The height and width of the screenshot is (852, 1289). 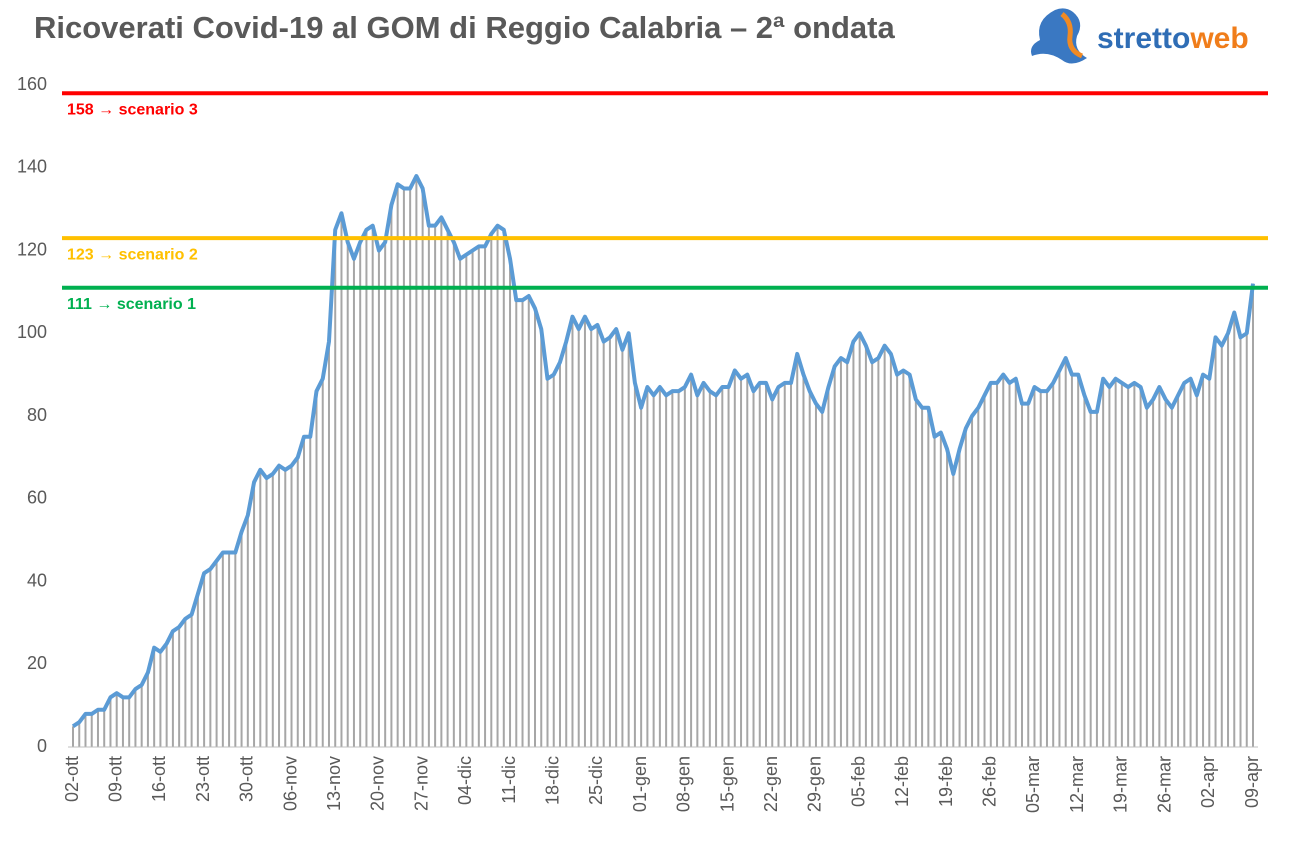 I want to click on y-tick-label: 160, so click(x=32, y=84).